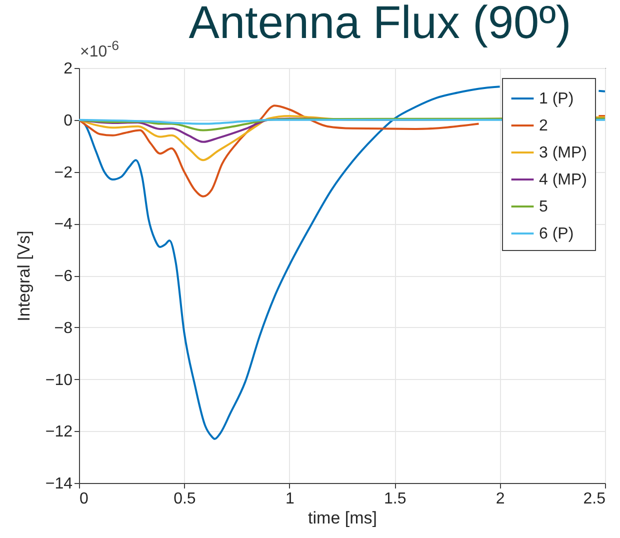 The width and height of the screenshot is (620, 538). What do you see at coordinates (342, 518) in the screenshot?
I see `x-axis-title: time [ms]` at bounding box center [342, 518].